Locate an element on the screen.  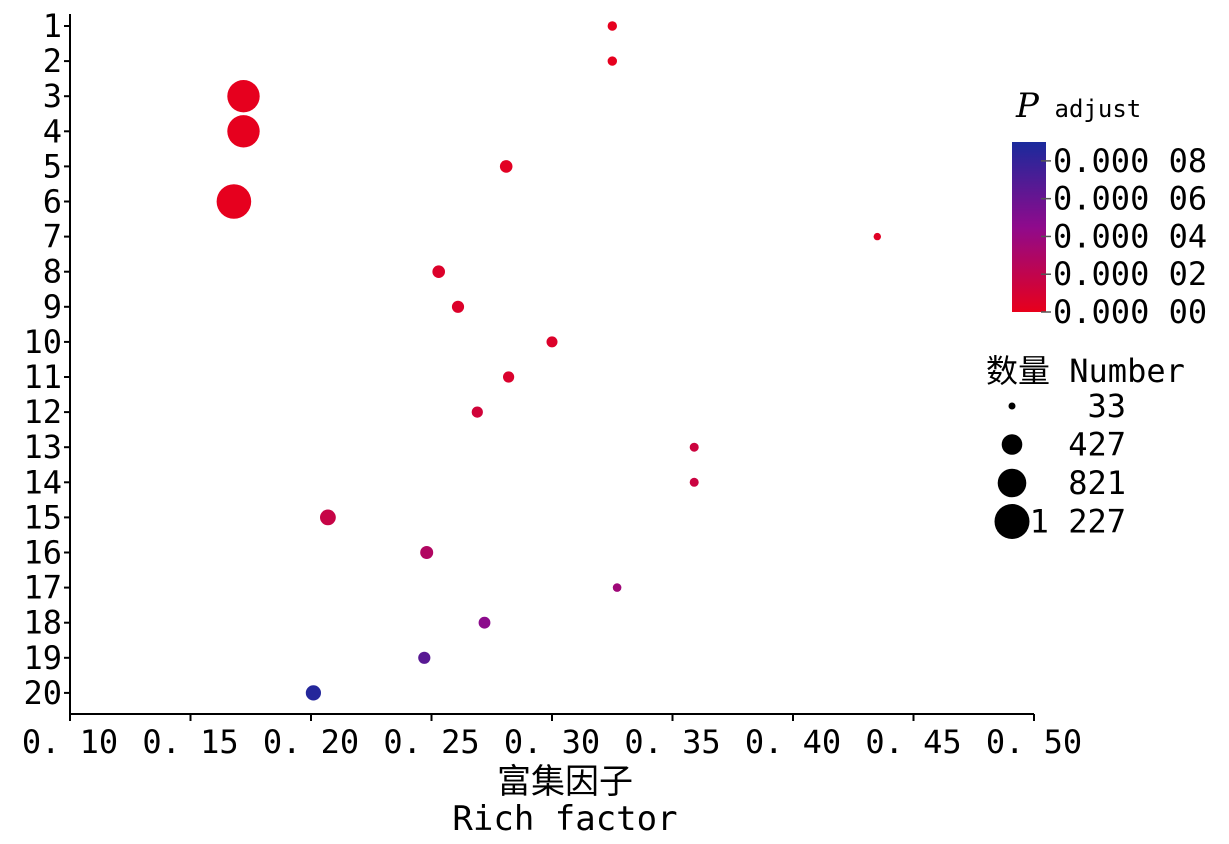
y-tick-label: 15 is located at coordinates (42, 517).